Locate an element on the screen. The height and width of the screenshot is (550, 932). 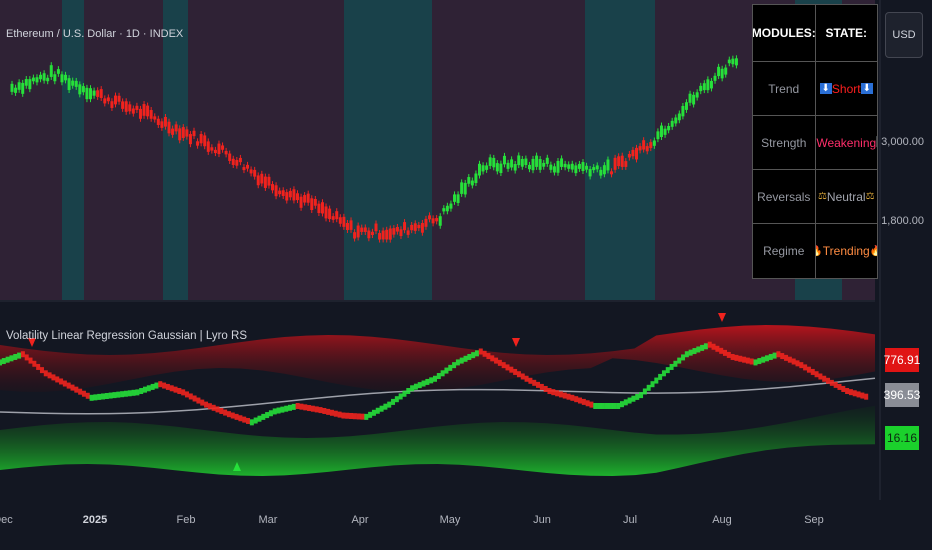
x-tick-jun: Jun is located at coordinates (542, 520).